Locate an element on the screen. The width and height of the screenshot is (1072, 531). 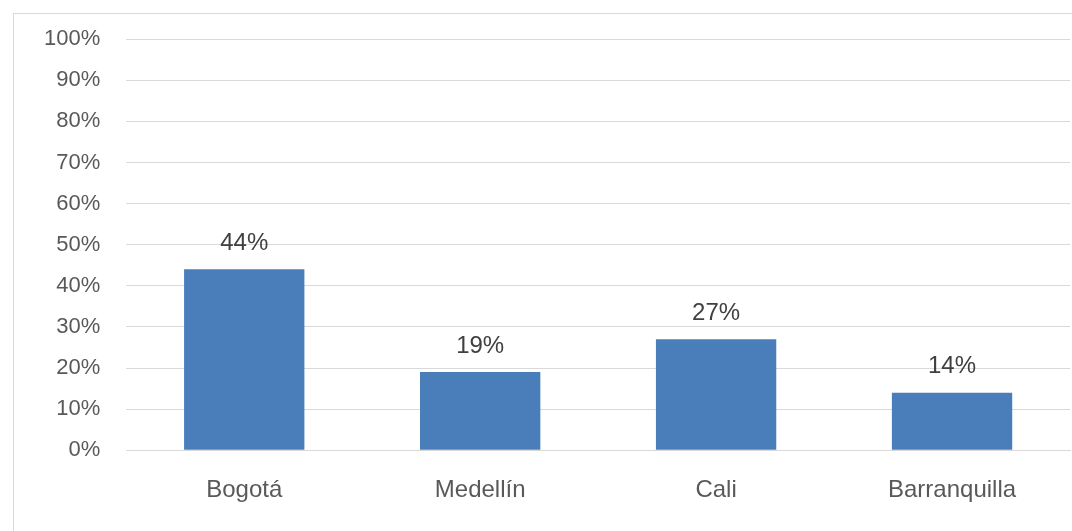
y-tick-label: 90% is located at coordinates (78, 79).